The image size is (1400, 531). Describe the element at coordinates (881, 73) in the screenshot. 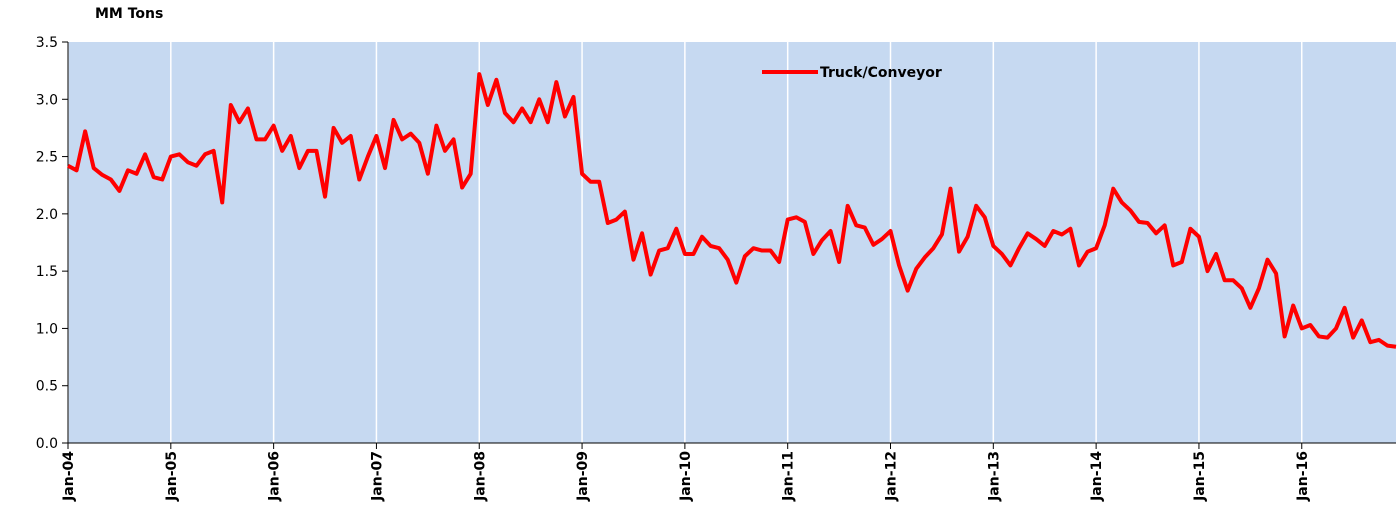

I see `legend-label: Truck/Conveyor` at that location.